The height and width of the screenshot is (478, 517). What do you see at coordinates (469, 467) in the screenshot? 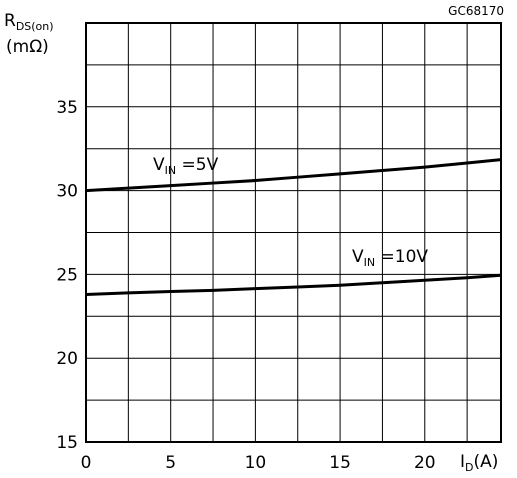
I see `x-axis-label-sub: D` at bounding box center [469, 467].